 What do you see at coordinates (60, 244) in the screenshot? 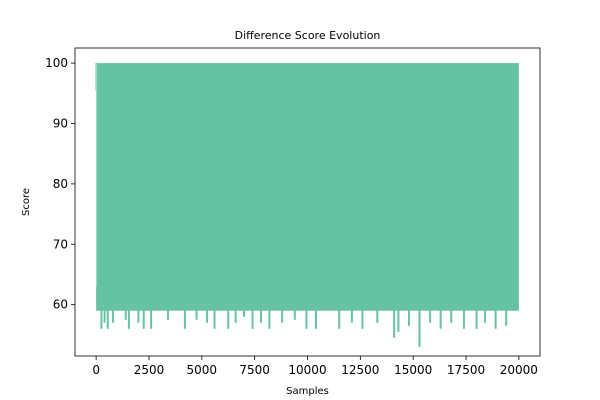
I see `y-tick-label: 70` at bounding box center [60, 244].